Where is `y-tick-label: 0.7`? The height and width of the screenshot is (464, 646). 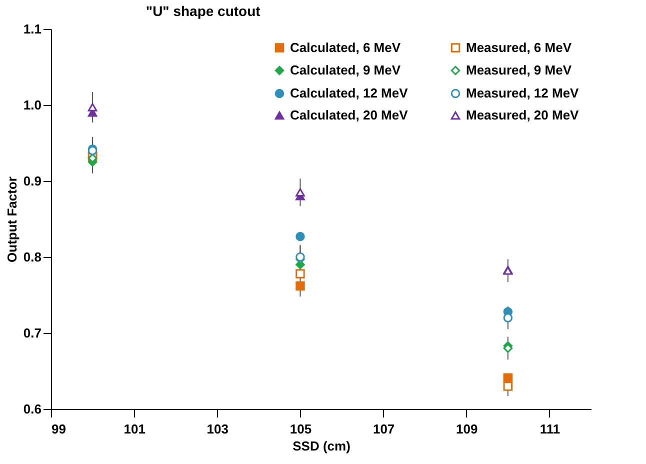 y-tick-label: 0.7 is located at coordinates (32, 333).